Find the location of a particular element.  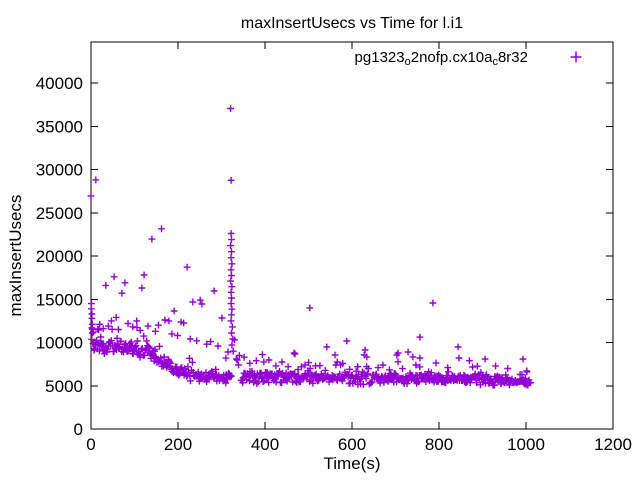

legend-marker-plus-icon is located at coordinates (576, 57).